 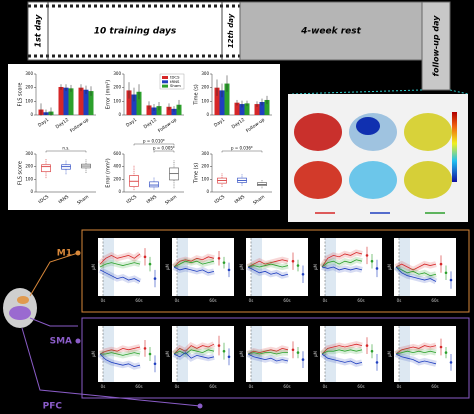 I want to click on legend-label: tDCS, so click(x=175, y=77).